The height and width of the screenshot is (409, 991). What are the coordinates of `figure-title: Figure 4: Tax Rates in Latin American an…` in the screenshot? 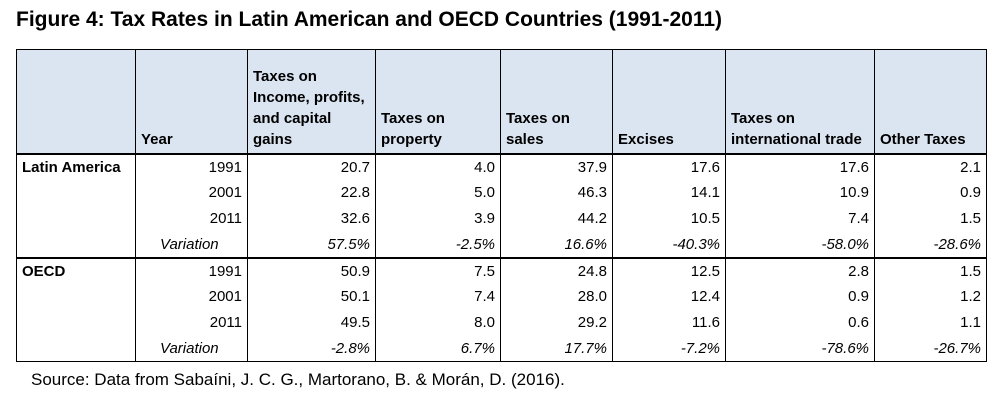 It's located at (369, 19).